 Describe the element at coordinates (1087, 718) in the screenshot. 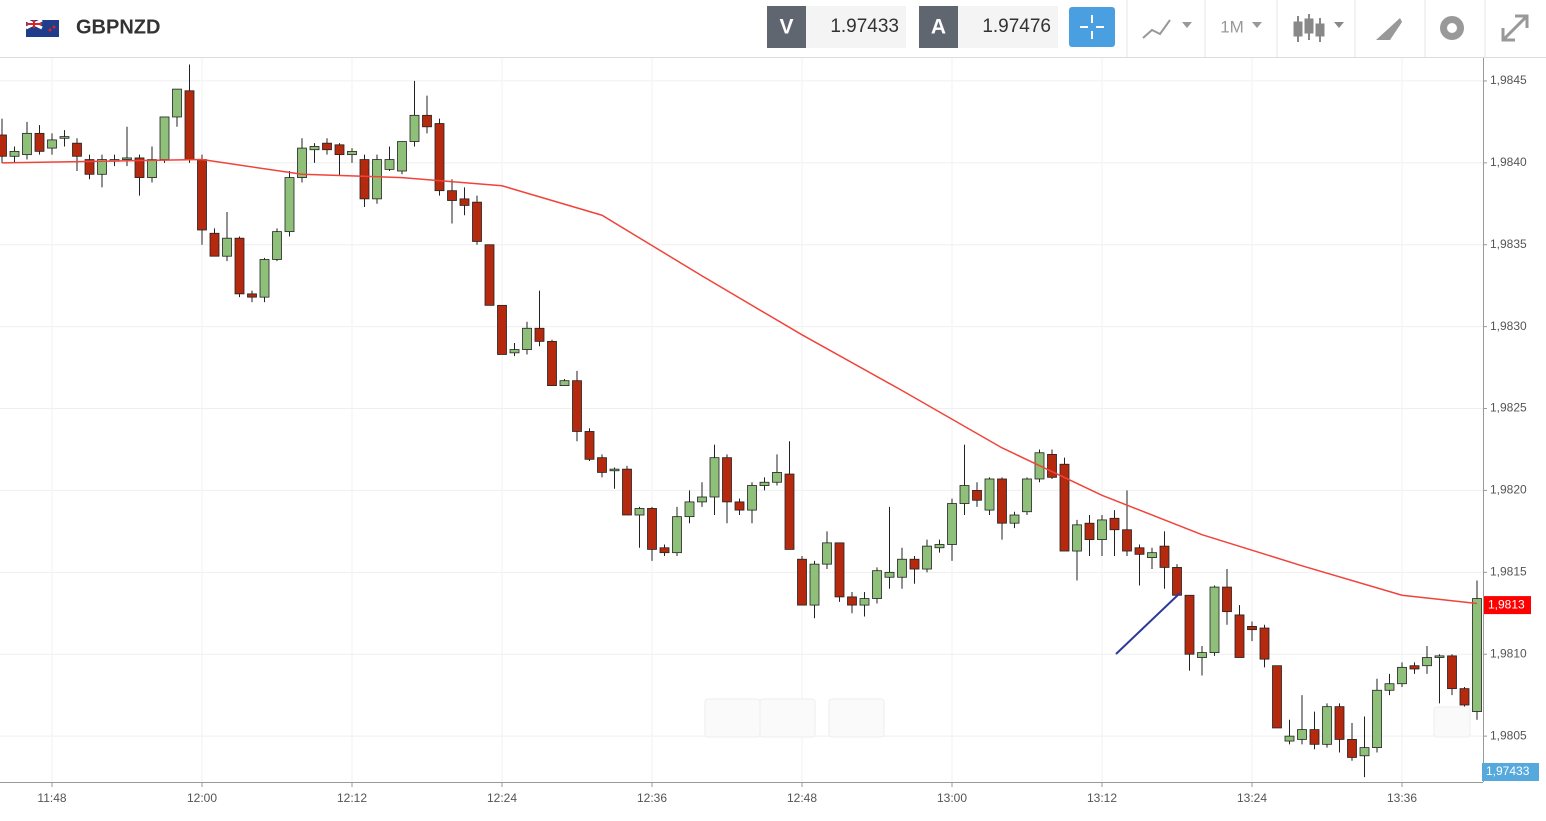

I see `zoom-buttons` at that location.